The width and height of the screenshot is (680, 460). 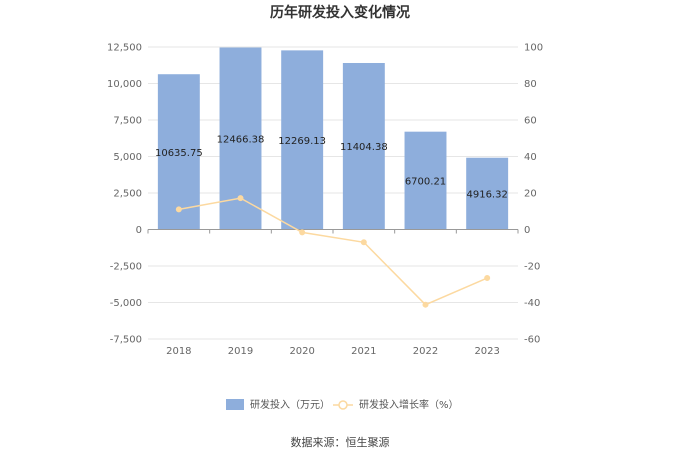 What do you see at coordinates (178, 351) in the screenshot?
I see `x-tick-label: 2018` at bounding box center [178, 351].